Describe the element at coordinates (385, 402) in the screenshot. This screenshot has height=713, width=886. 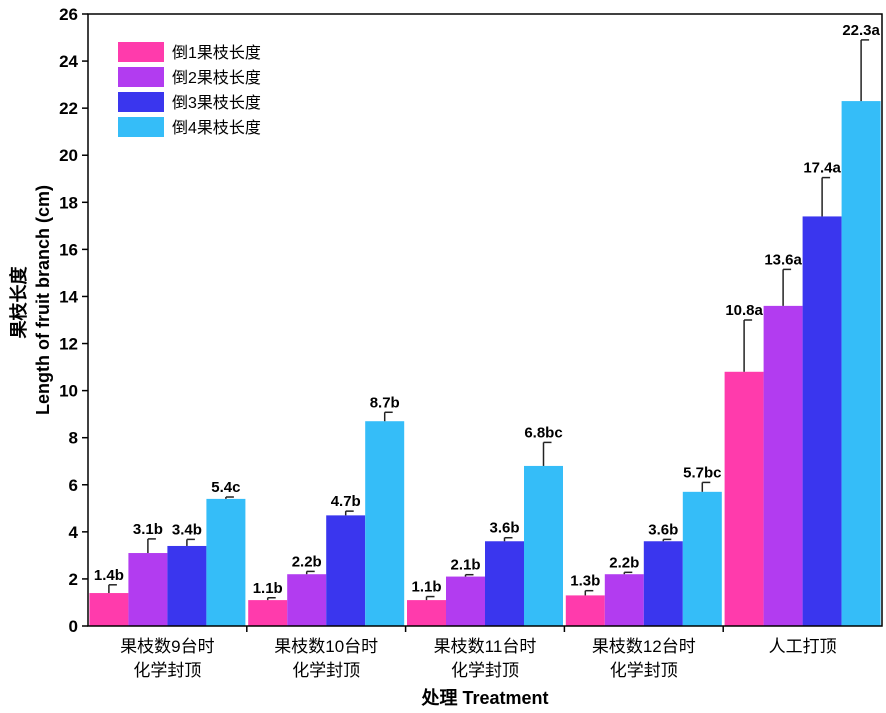
I see `data-label: 8.7b` at that location.